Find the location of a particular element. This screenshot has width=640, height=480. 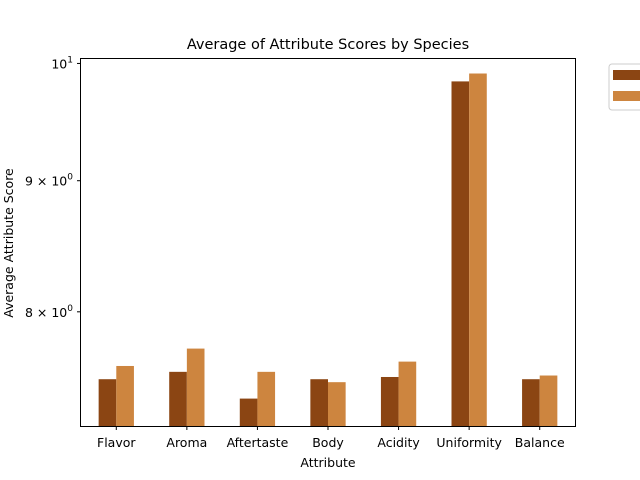

y-tick-label: 9 × 100 is located at coordinates (49, 181).